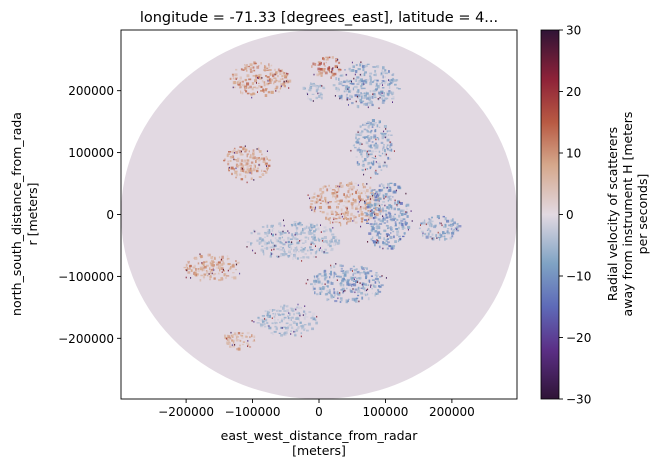 This screenshot has width=661, height=469. Describe the element at coordinates (550, 214) in the screenshot. I see `colorbar` at that location.